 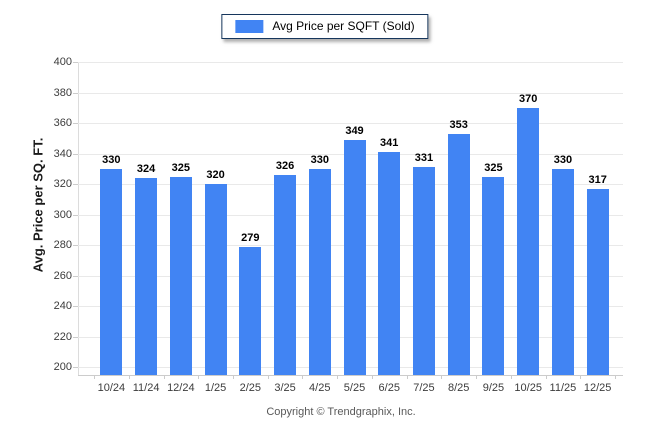 What do you see at coordinates (146, 169) in the screenshot?
I see `bar-value-label: 324` at bounding box center [146, 169].